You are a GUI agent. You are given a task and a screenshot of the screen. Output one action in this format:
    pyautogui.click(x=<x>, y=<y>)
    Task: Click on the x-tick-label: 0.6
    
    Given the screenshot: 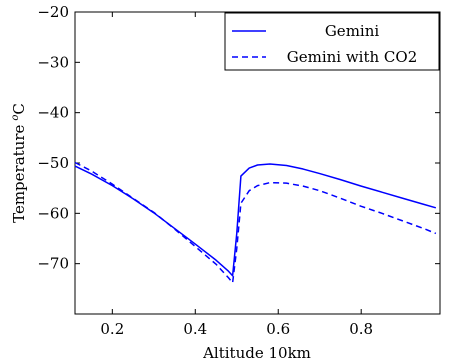 What is the action you would take?
    pyautogui.click(x=278, y=329)
    